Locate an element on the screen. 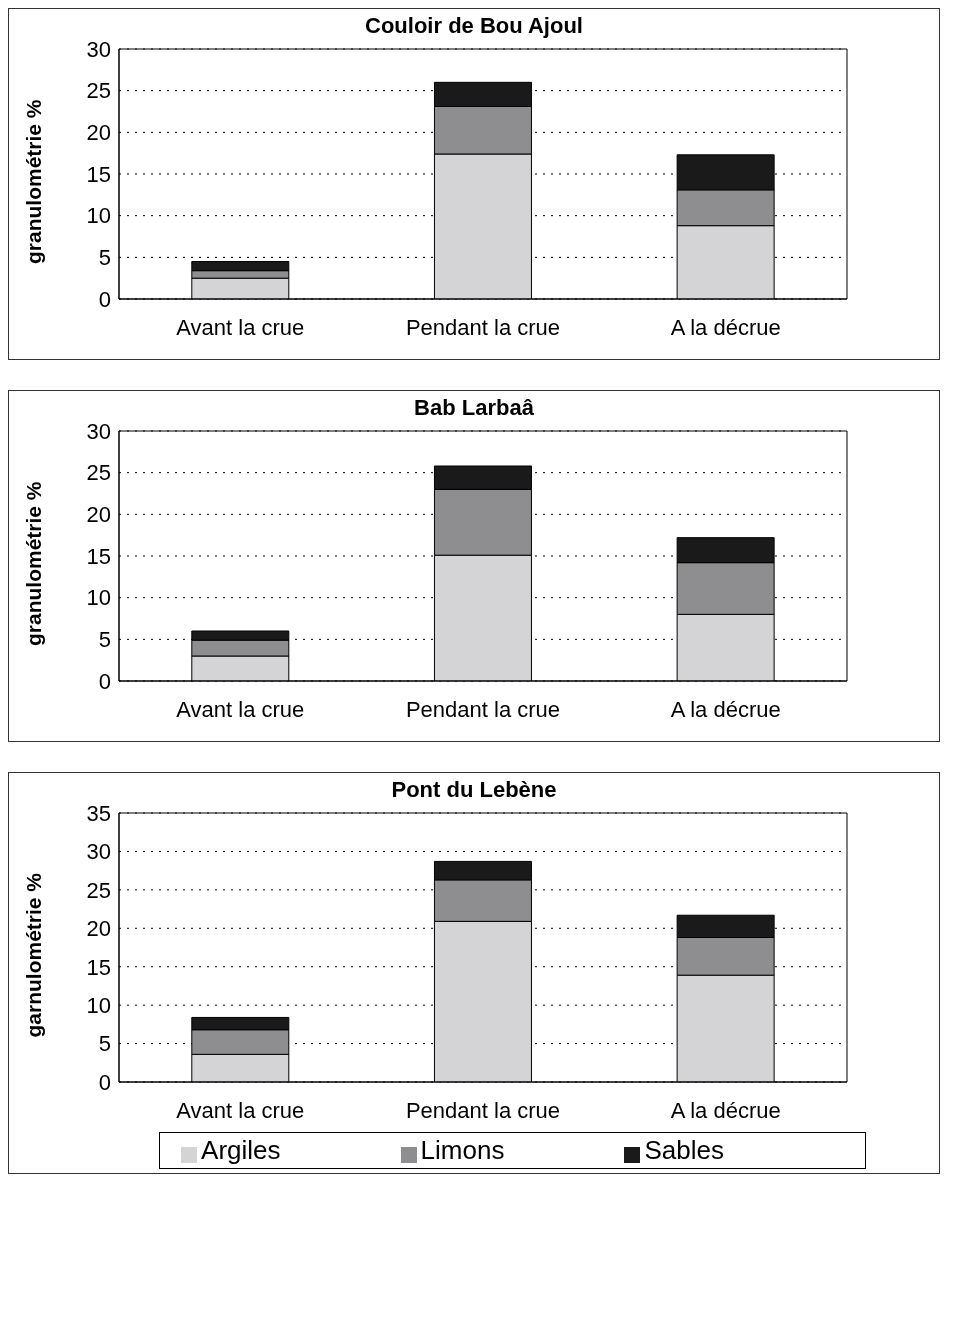 The image size is (960, 1324). chart-title: Pont du Lebène is located at coordinates (474, 789).